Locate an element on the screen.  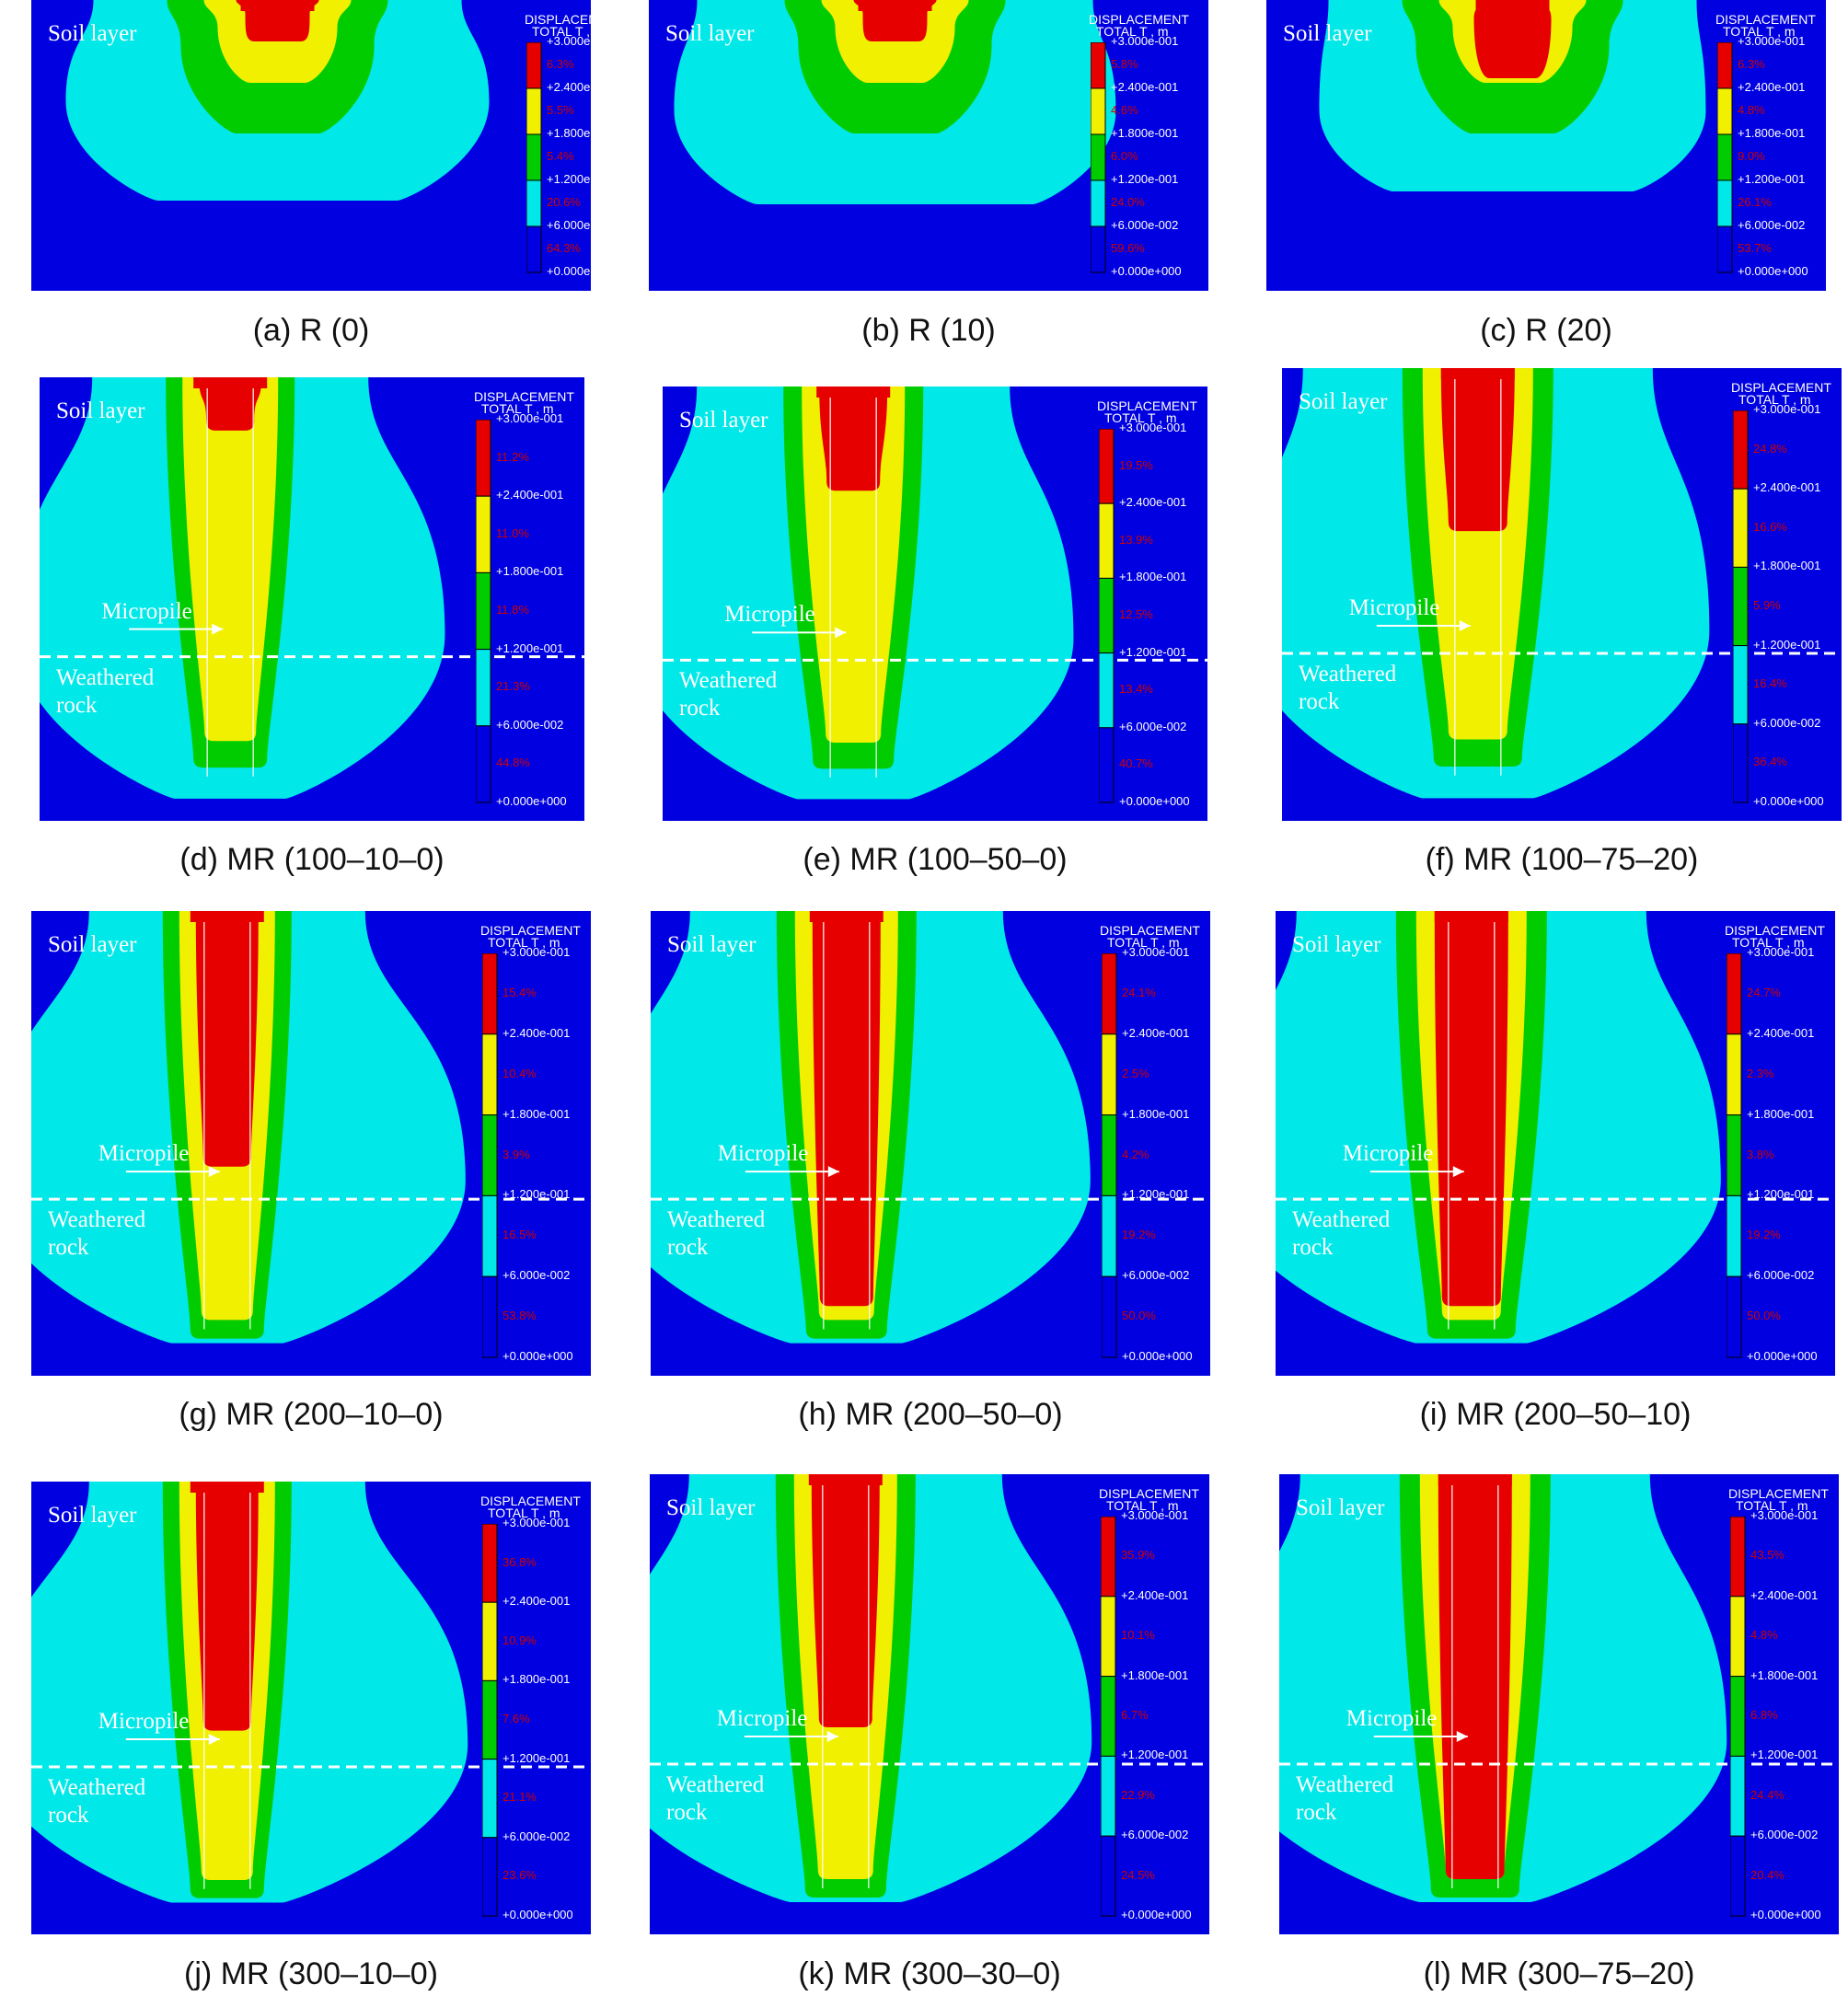
legend-percentage: 11.2% is located at coordinates (512, 456).